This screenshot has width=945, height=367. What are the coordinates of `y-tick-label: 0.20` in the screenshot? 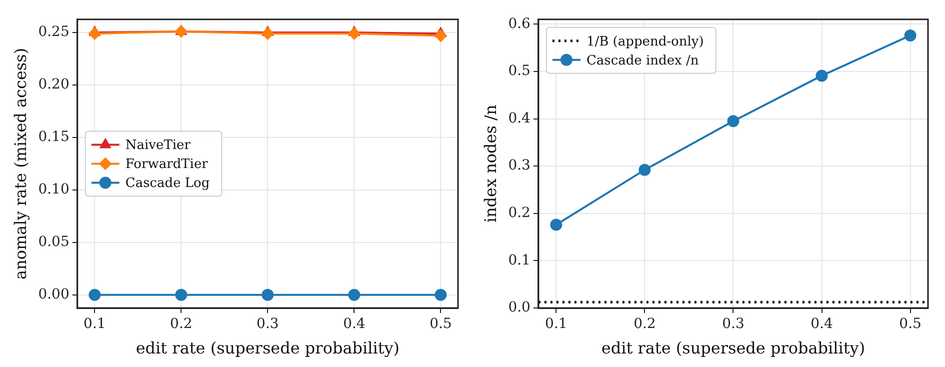 It's located at (54, 84).